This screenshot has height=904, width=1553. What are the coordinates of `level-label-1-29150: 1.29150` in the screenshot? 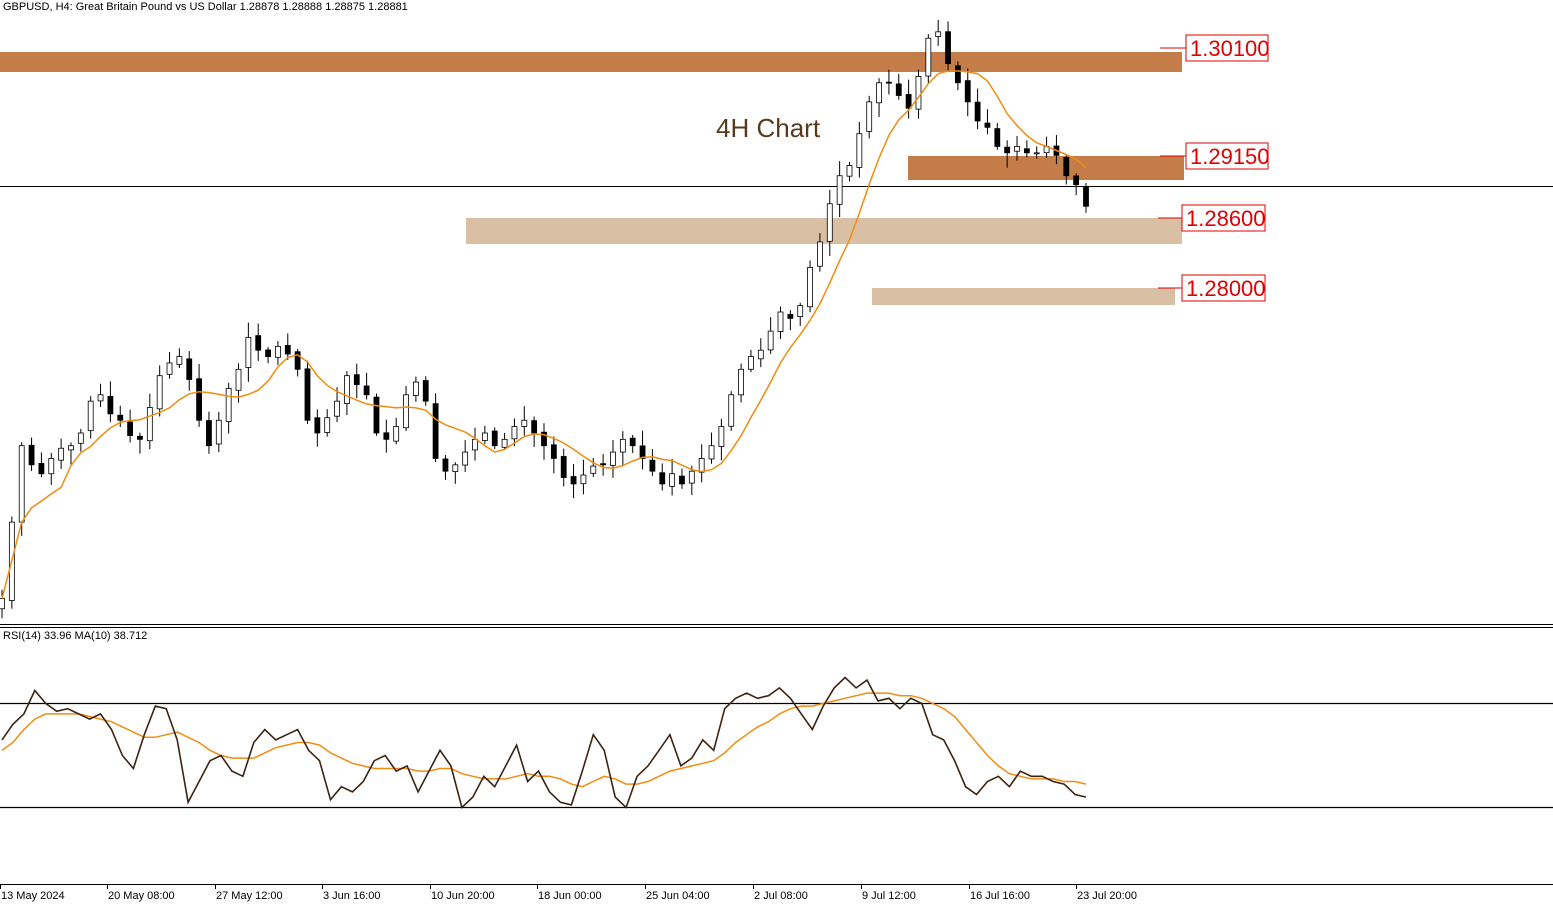 It's located at (1230, 156).